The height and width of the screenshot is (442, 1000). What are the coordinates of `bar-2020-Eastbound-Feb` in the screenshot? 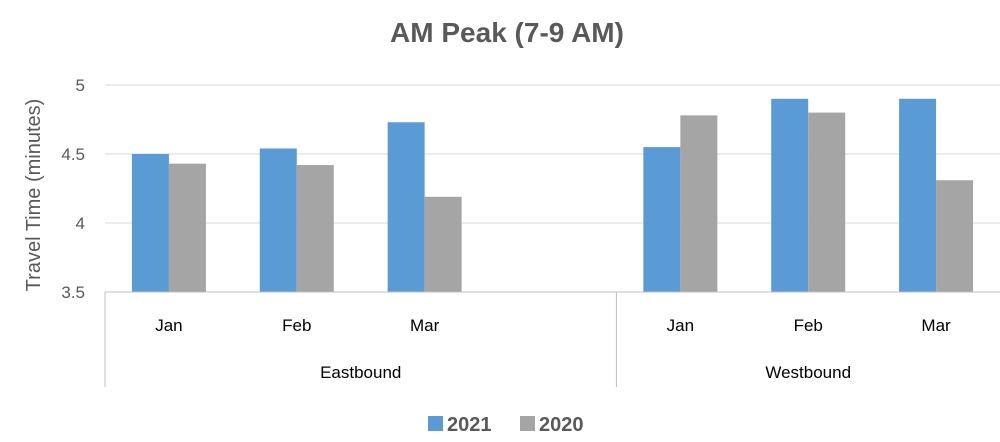 It's located at (315, 228).